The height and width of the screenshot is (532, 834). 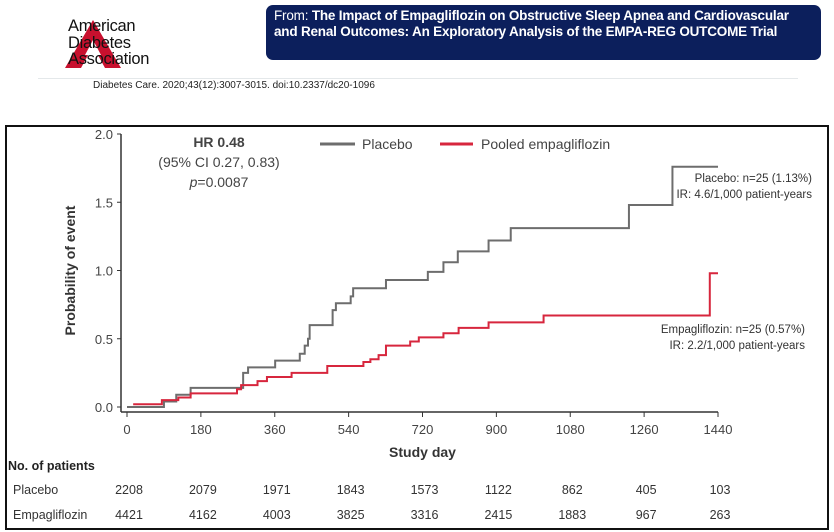 I want to click on risk-table-cell: 1971, so click(x=277, y=490).